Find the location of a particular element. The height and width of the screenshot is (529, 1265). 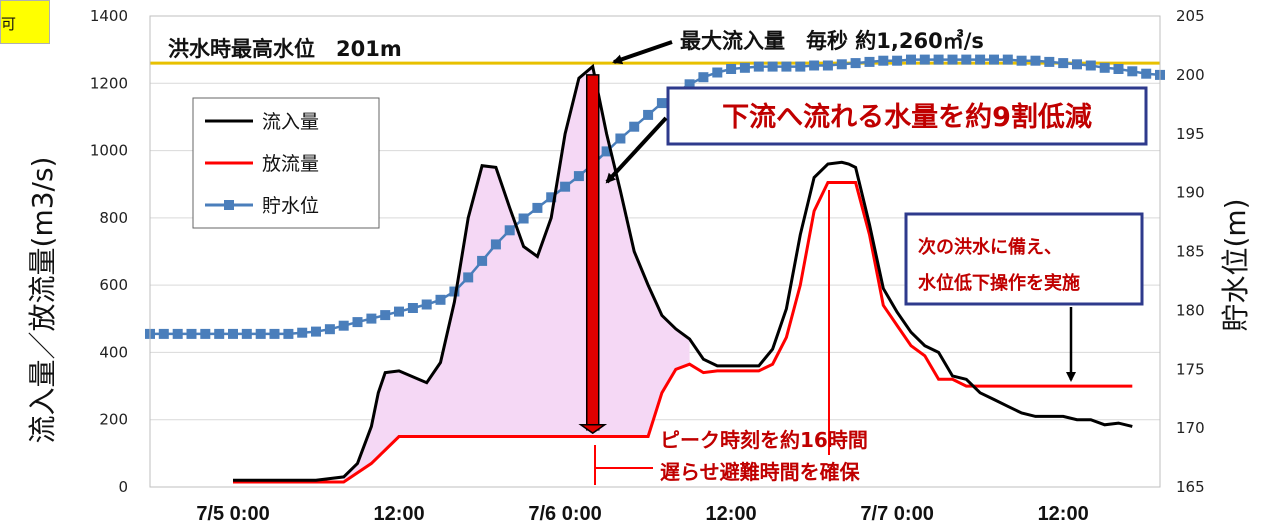

y-left-tick-0: 0 is located at coordinates (123, 487).